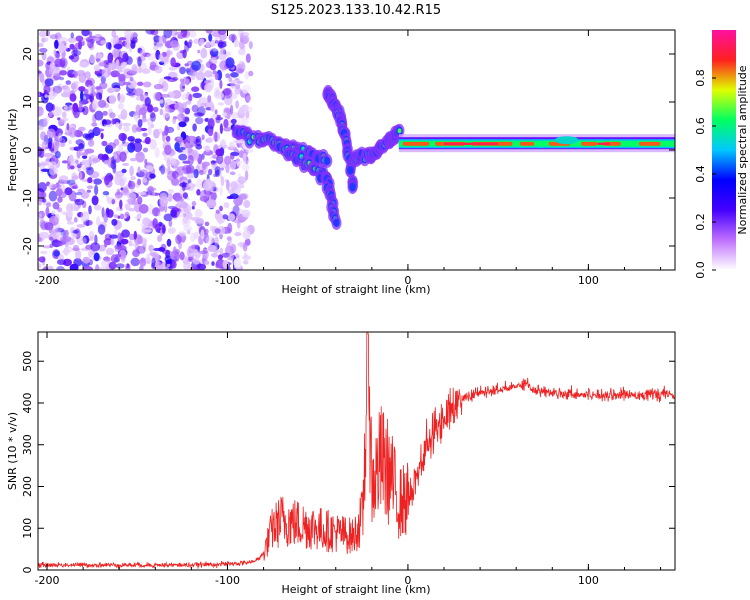 The width and height of the screenshot is (750, 600). I want to click on snr-y-tick-label: 200, so click(27, 486).